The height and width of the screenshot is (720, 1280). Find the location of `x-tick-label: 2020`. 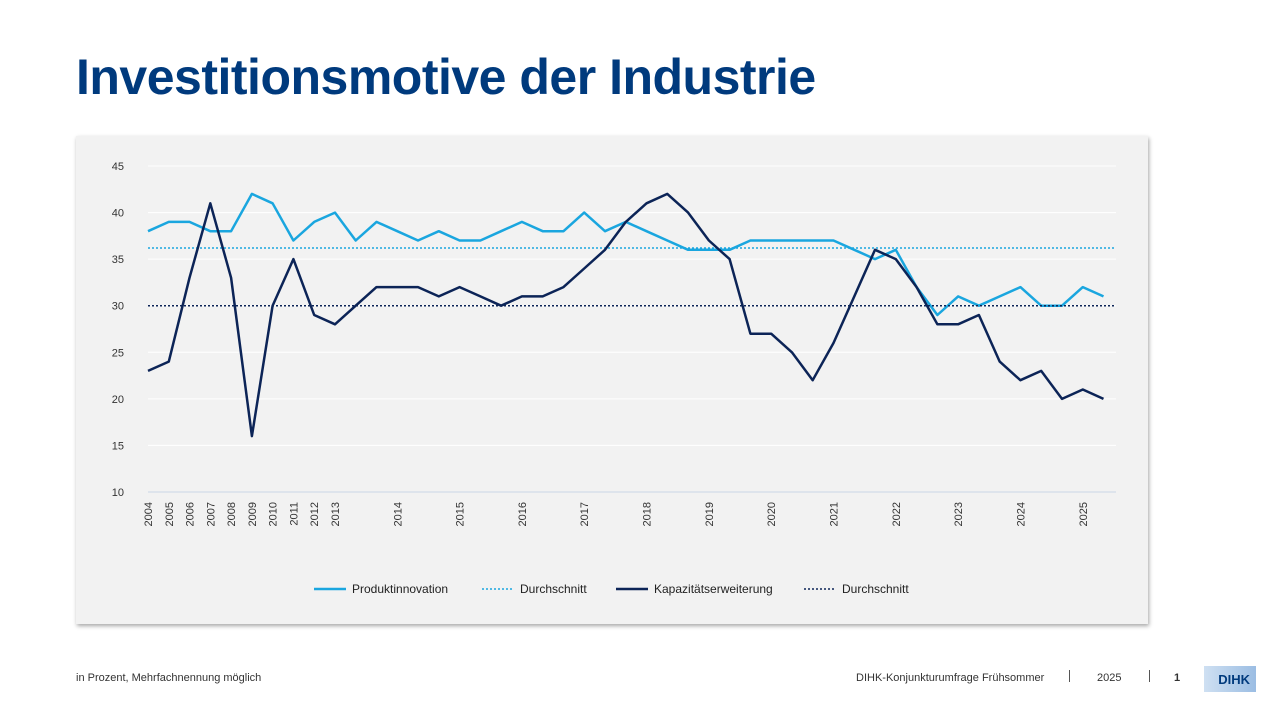

x-tick-label: 2020 is located at coordinates (772, 514).